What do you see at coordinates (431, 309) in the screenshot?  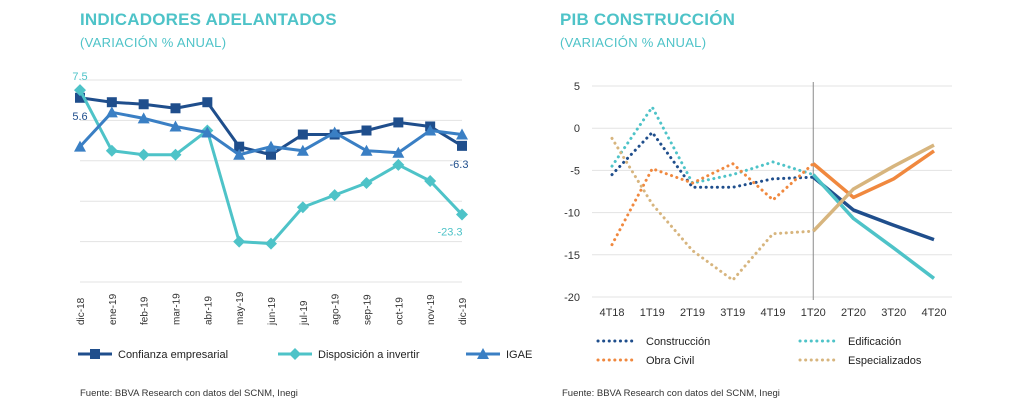 I see `x-tick-label: nov-19` at bounding box center [431, 309].